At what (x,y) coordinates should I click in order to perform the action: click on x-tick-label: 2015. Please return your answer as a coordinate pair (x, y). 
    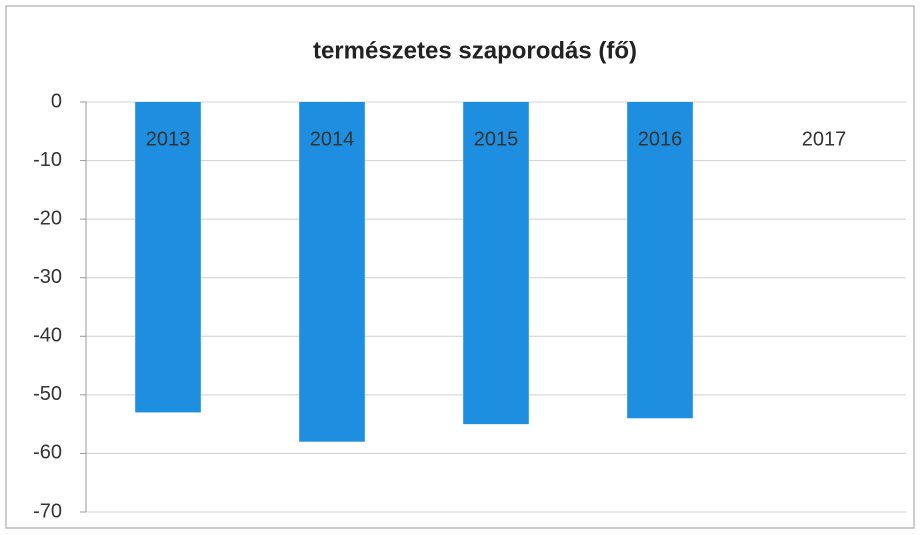
    Looking at the image, I should click on (496, 139).